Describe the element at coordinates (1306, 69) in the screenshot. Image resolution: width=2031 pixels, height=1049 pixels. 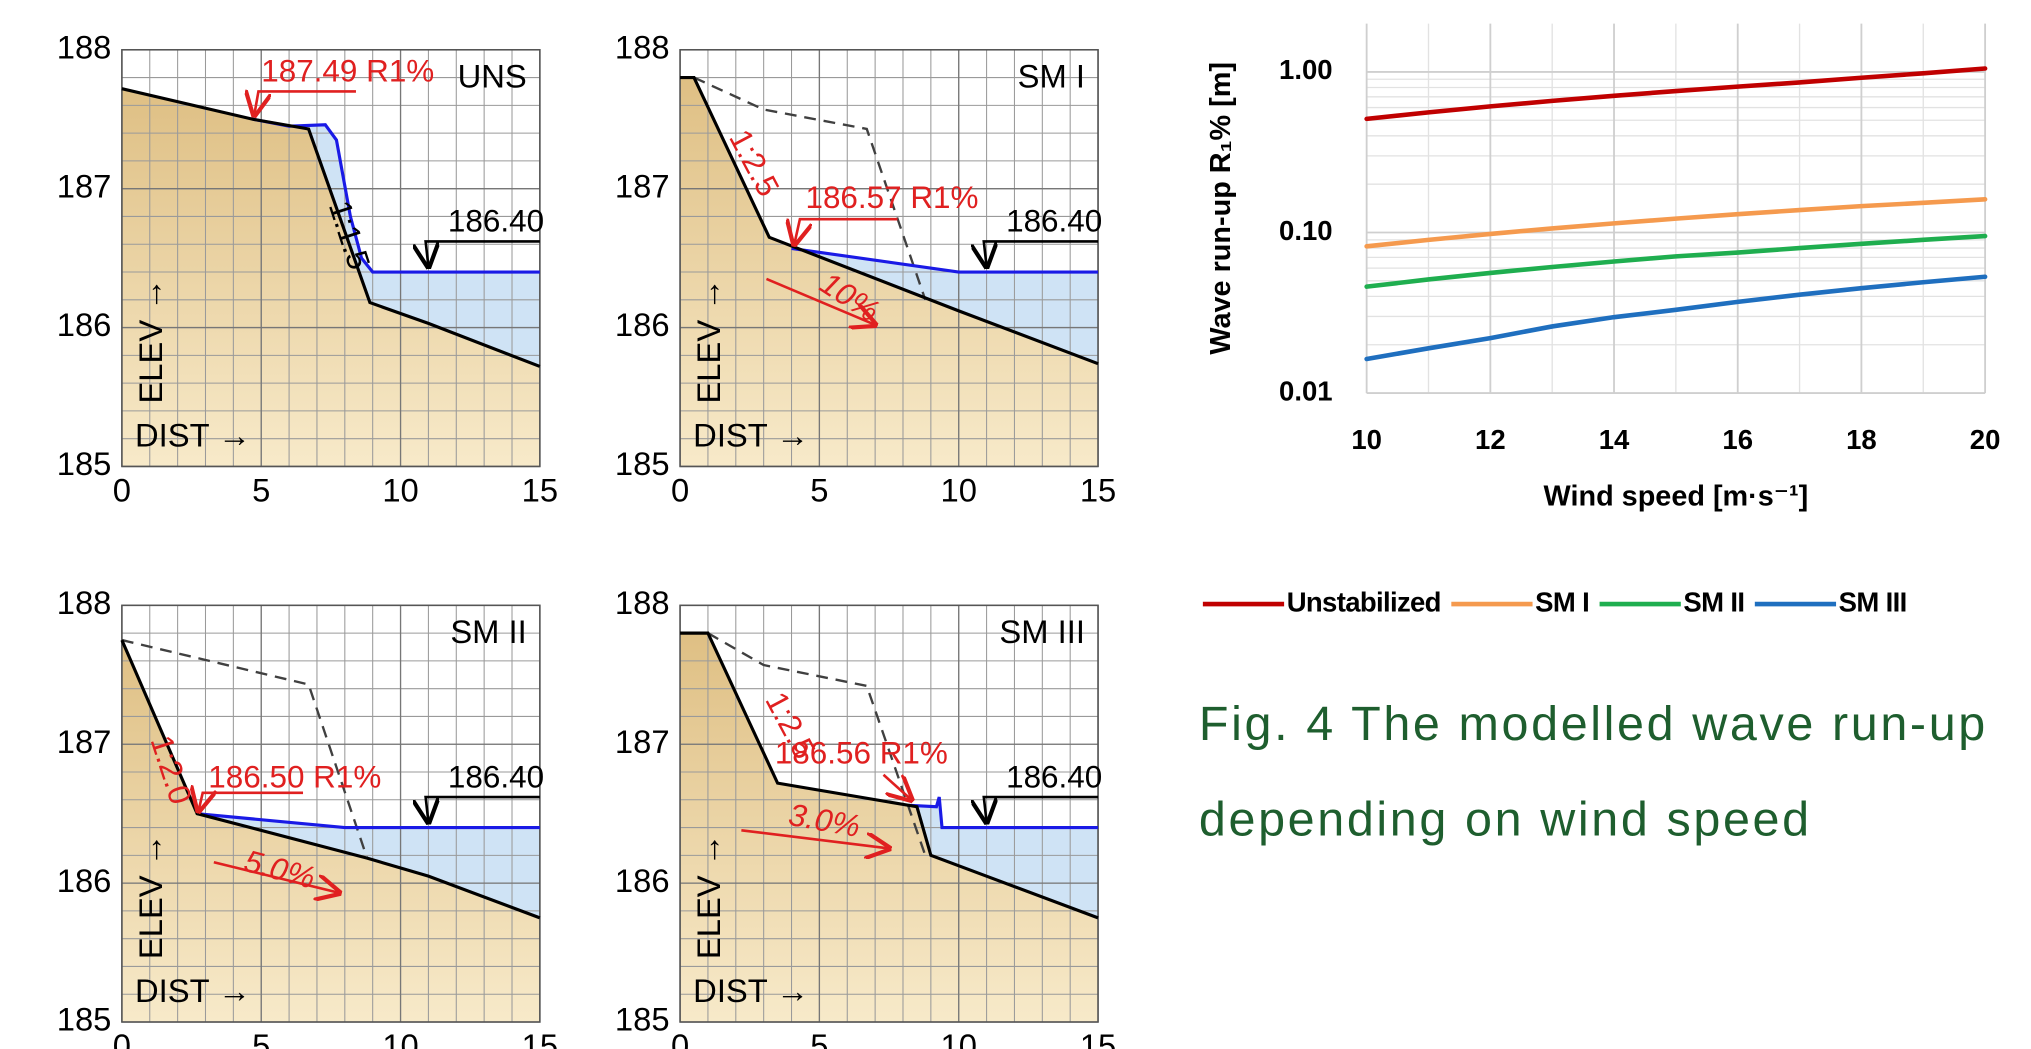
I see `y-tick-label: 1.00` at that location.